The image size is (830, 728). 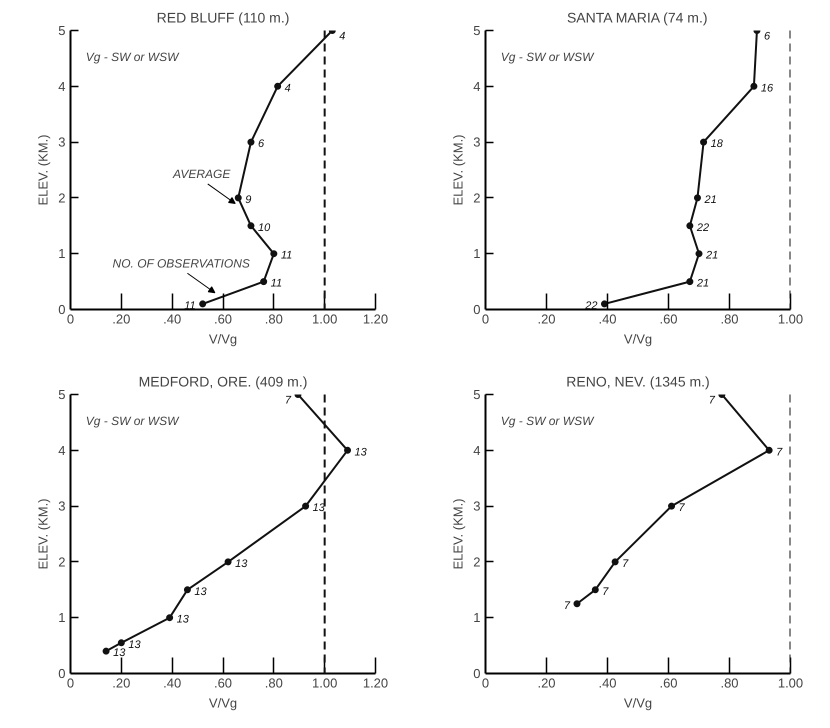 I want to click on chart-title: RENO, NEV. (1345 m.), so click(x=638, y=382).